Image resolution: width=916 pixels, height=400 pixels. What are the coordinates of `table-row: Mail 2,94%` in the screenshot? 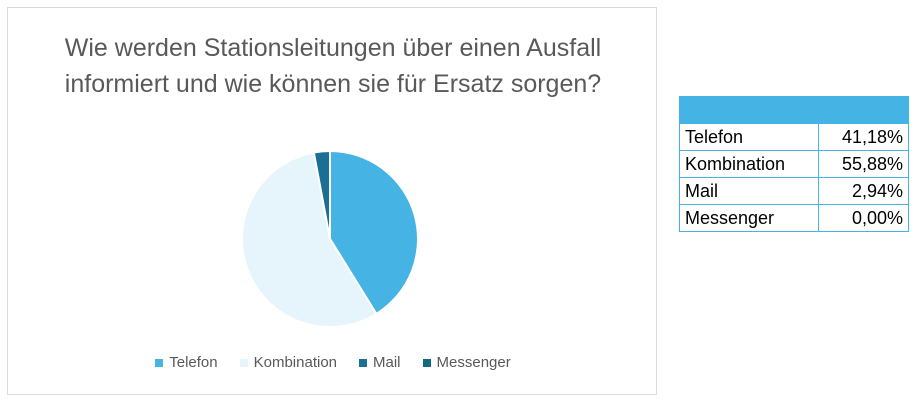 It's located at (794, 191).